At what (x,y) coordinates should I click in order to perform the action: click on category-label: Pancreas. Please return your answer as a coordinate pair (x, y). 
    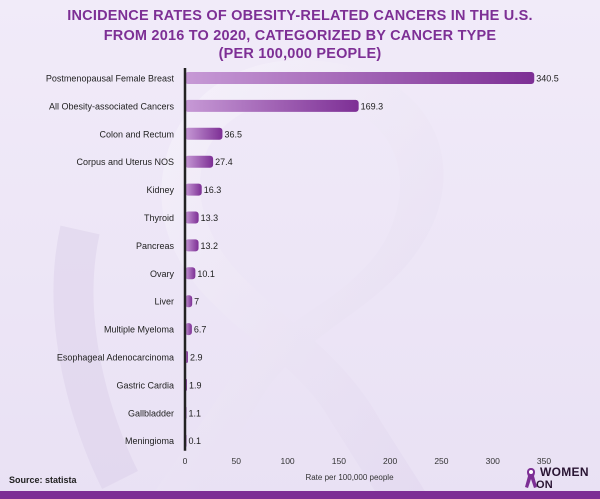
    Looking at the image, I should click on (155, 246).